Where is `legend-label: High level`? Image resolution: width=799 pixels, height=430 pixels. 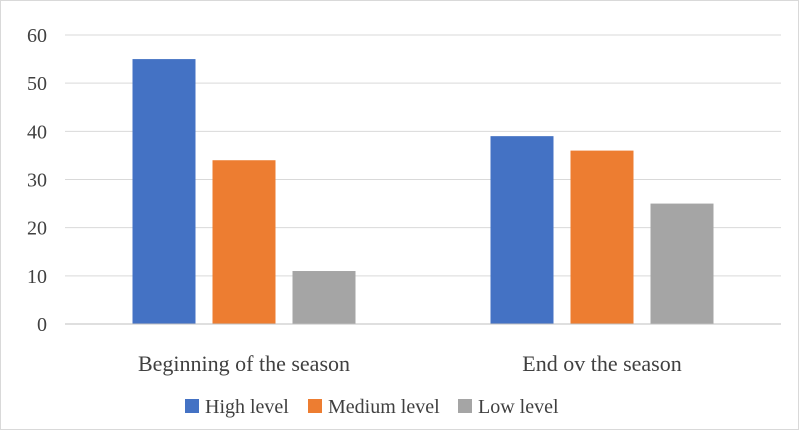 legend-label: High level is located at coordinates (247, 407).